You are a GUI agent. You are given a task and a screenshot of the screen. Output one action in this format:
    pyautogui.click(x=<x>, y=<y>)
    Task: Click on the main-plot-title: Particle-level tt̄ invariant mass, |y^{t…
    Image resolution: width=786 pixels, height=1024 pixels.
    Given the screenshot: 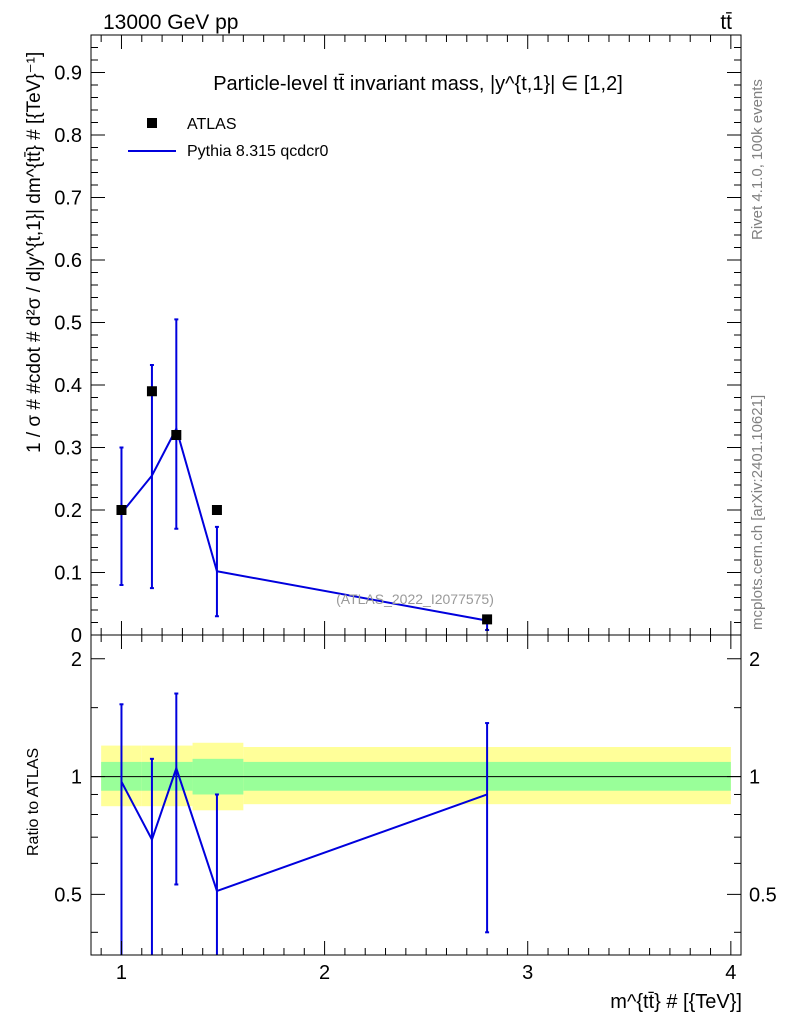 What is the action you would take?
    pyautogui.click(x=418, y=84)
    